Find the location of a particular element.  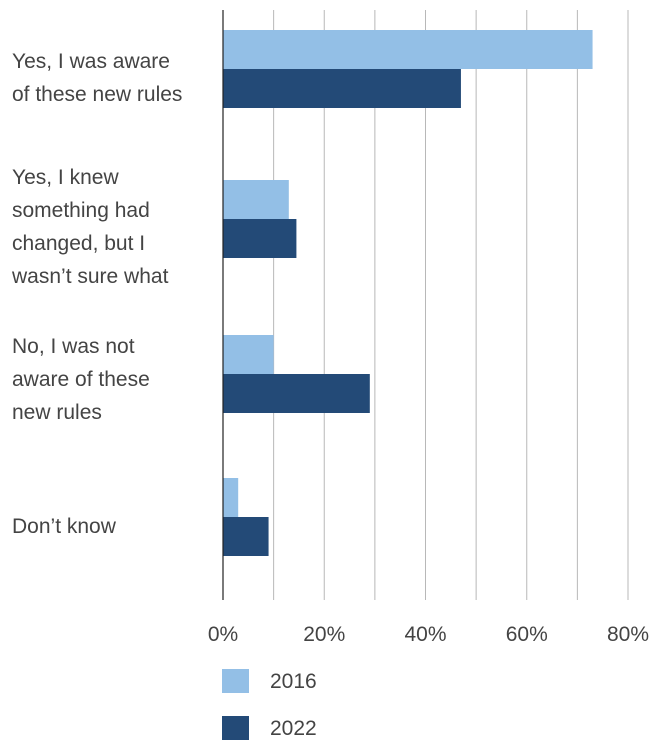

x-tick-labels: 0% 20% 40% 60% 80% is located at coordinates (428, 634).